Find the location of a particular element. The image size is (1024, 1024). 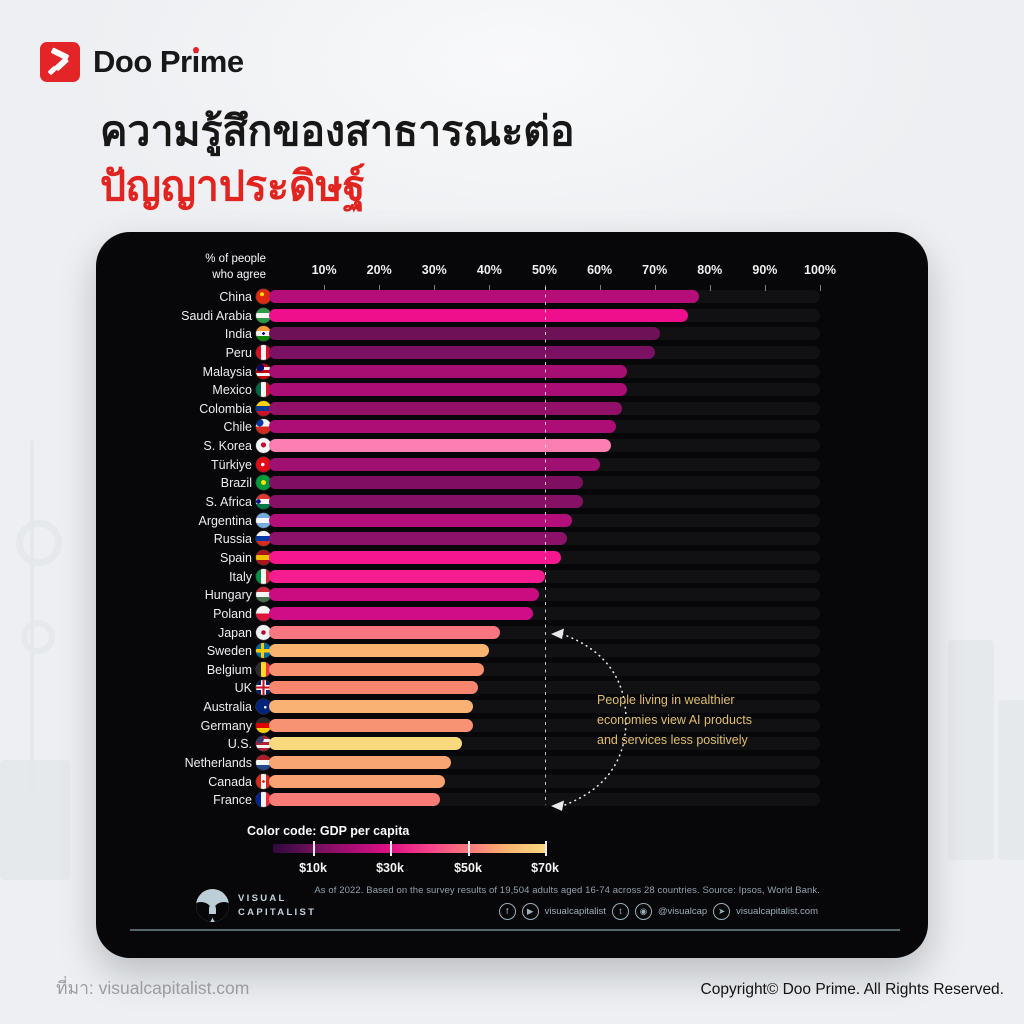

x-tick-label: 10% is located at coordinates (324, 270).